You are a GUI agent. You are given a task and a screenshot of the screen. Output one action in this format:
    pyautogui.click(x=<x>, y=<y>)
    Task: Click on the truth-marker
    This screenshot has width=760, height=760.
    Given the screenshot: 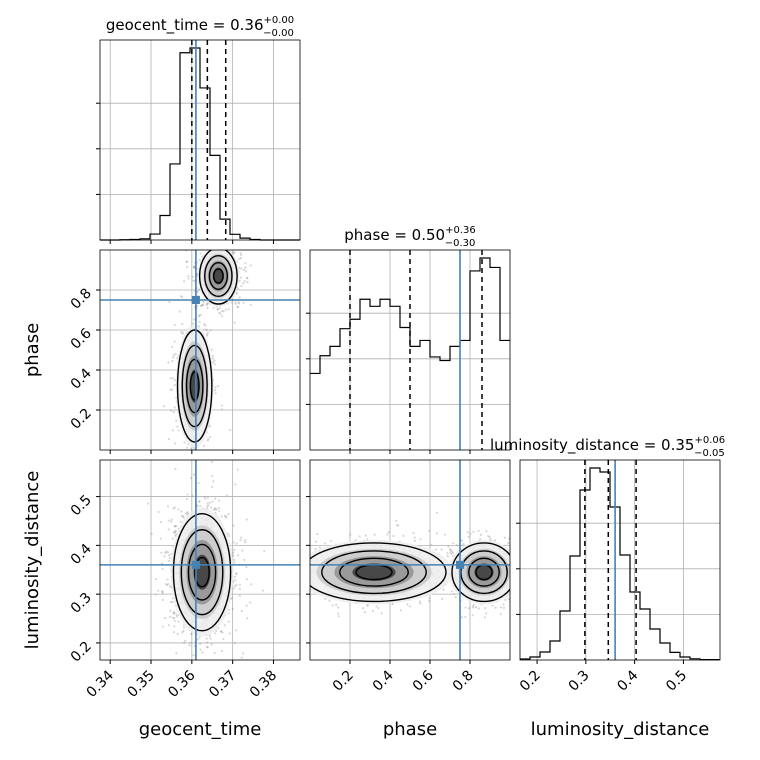 What is the action you would take?
    pyautogui.click(x=460, y=564)
    